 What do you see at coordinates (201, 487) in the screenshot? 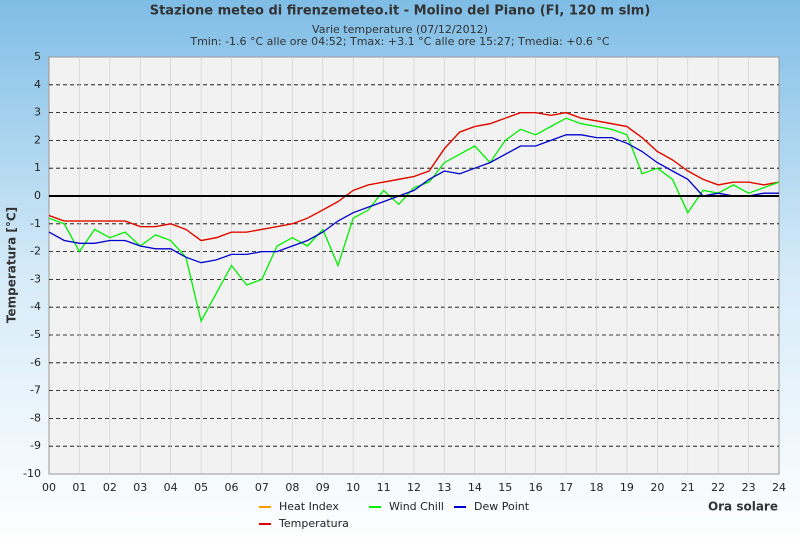
I see `x-tick-label: 05` at bounding box center [201, 487].